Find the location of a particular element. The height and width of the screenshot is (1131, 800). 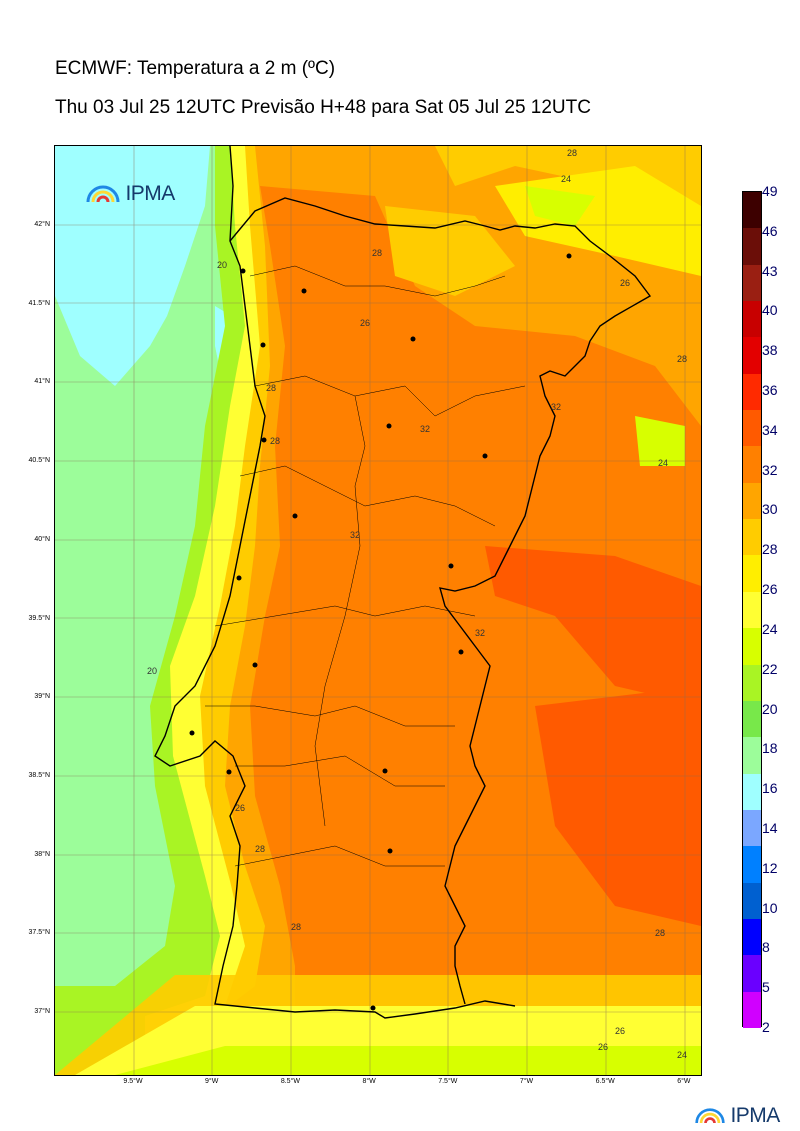

latitude-label: 39.5°N is located at coordinates (39, 618).